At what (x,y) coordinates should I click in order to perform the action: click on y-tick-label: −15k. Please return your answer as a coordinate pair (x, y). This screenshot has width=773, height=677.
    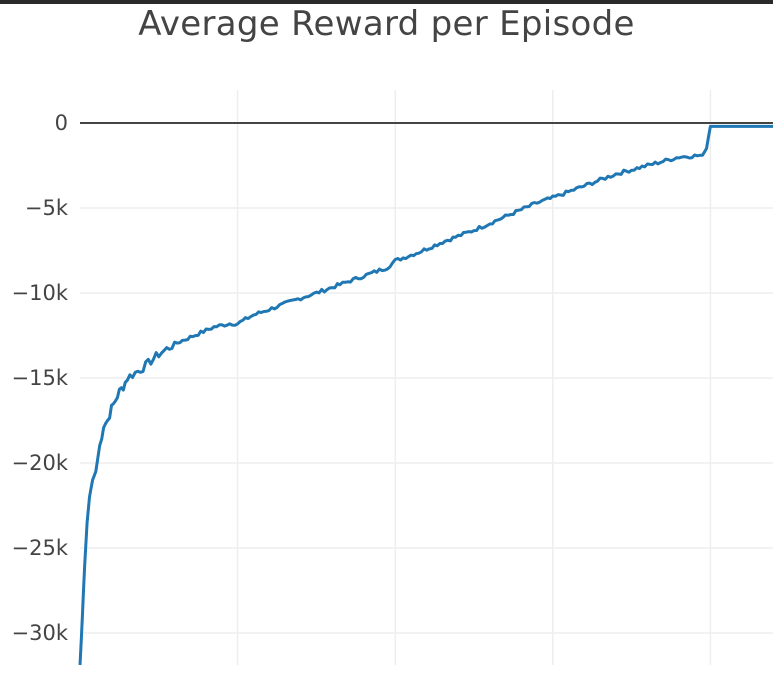
    Looking at the image, I should click on (40, 378).